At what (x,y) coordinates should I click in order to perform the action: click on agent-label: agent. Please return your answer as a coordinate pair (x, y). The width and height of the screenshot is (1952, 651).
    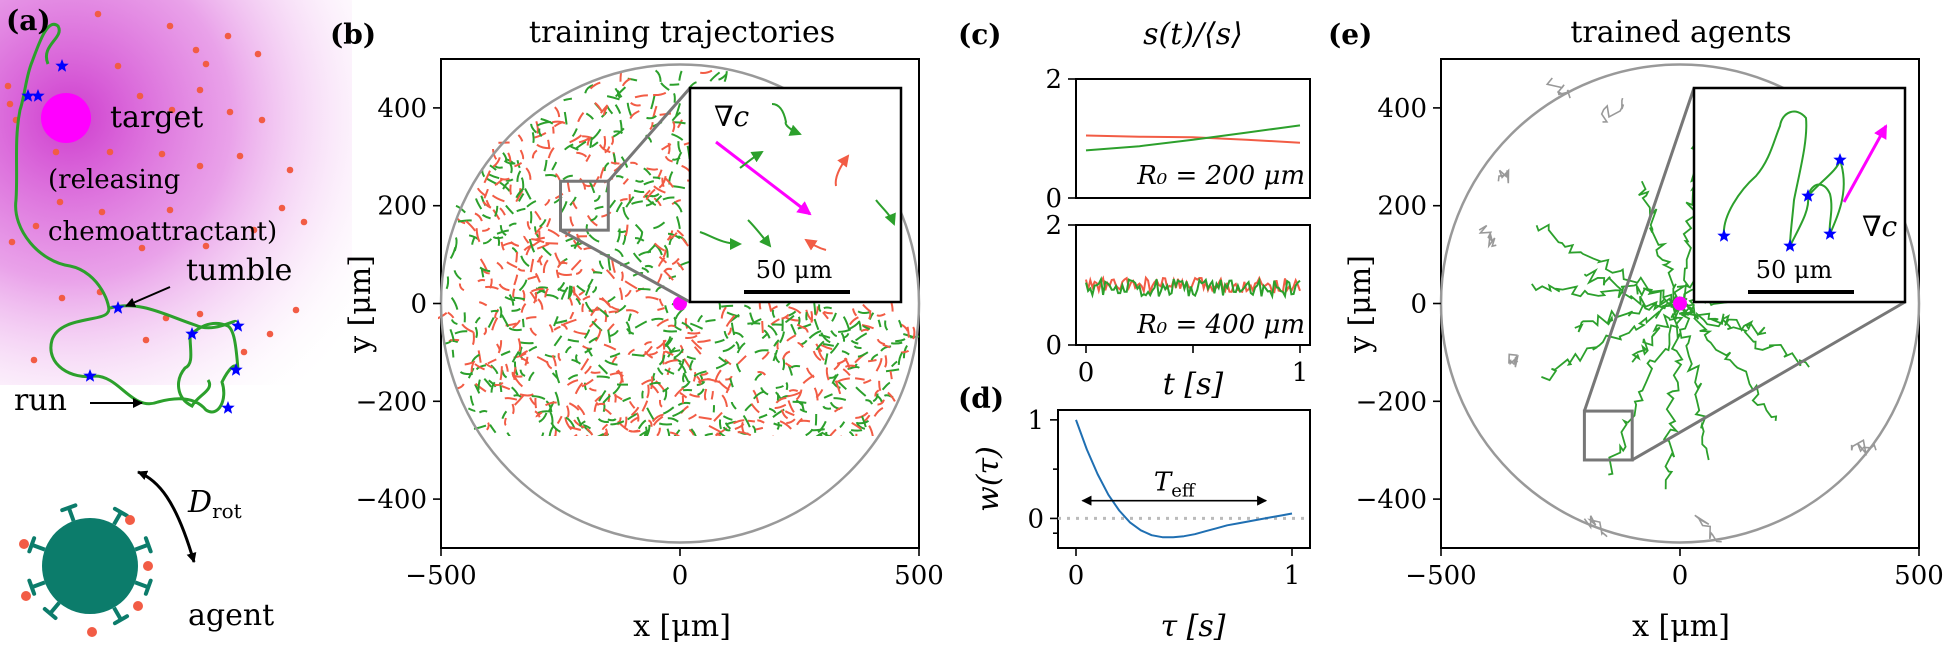
    Looking at the image, I should click on (231, 615).